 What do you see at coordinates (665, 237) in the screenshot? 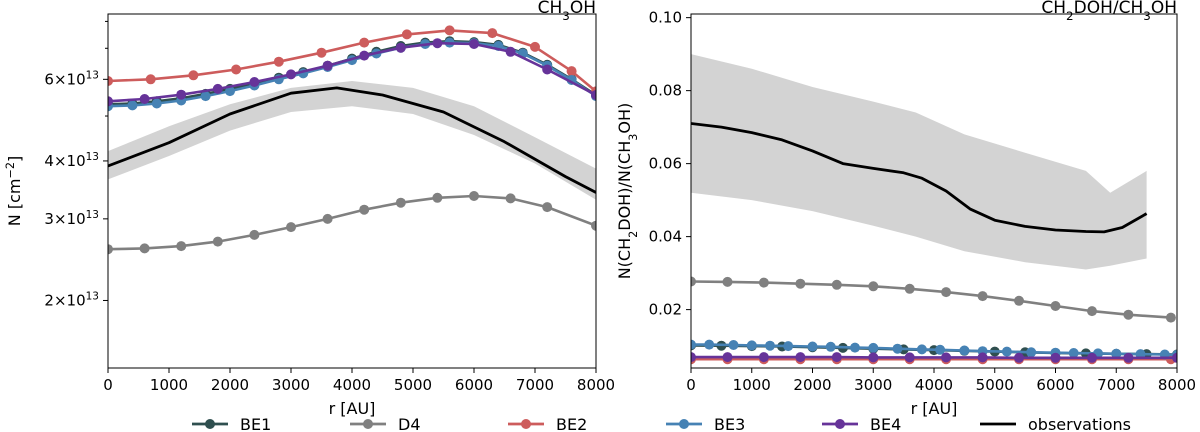
I see `y-tick-label: 0.04` at bounding box center [665, 237].